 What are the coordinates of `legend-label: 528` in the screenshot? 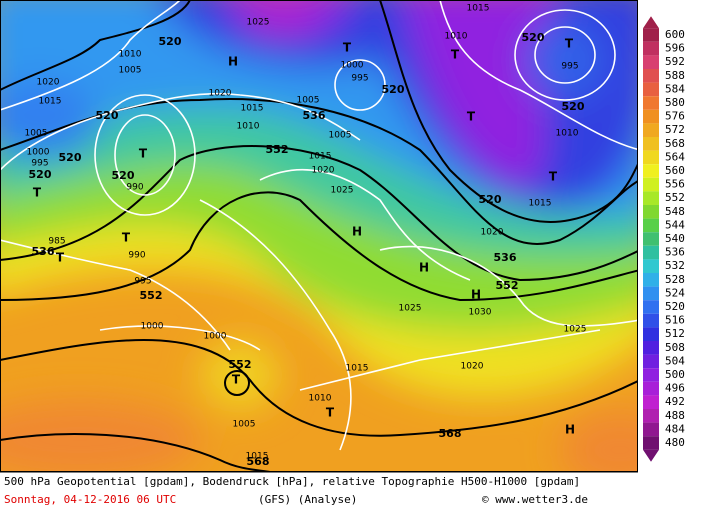 It's located at (675, 279).